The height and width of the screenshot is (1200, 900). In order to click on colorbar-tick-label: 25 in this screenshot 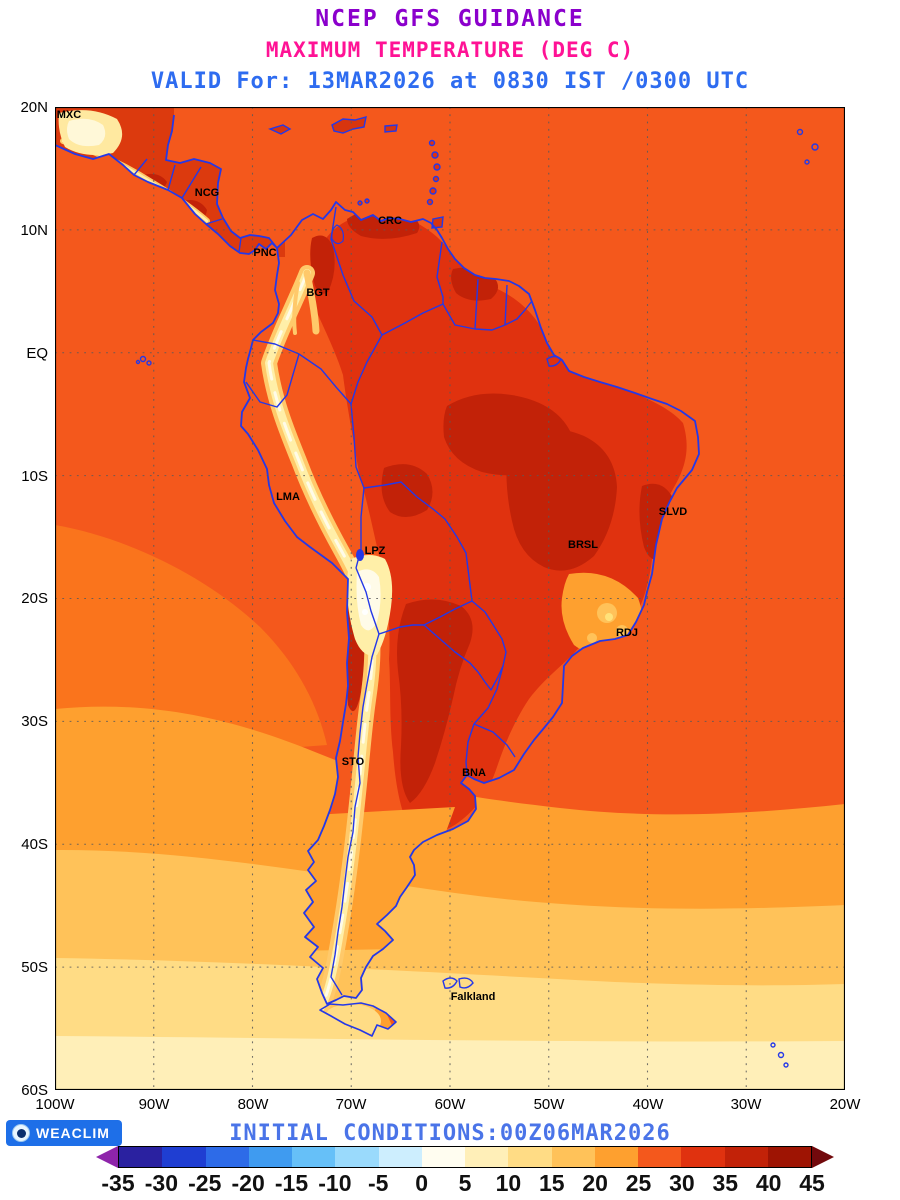, I will do `click(638, 1183)`.